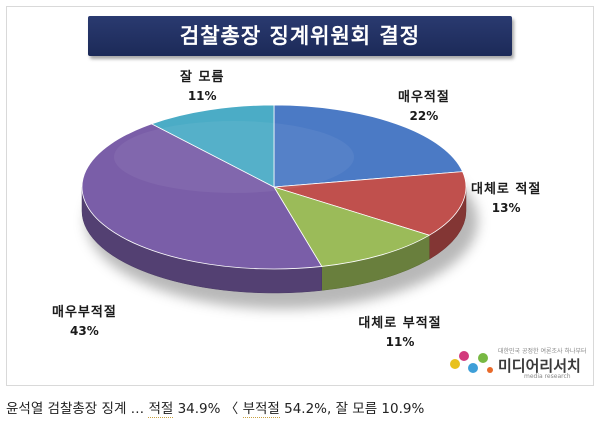 The width and height of the screenshot is (600, 425). Describe the element at coordinates (400, 333) in the screenshot. I see `slice-label-mostly-inappropriate: 대체로 부적절 11%` at that location.